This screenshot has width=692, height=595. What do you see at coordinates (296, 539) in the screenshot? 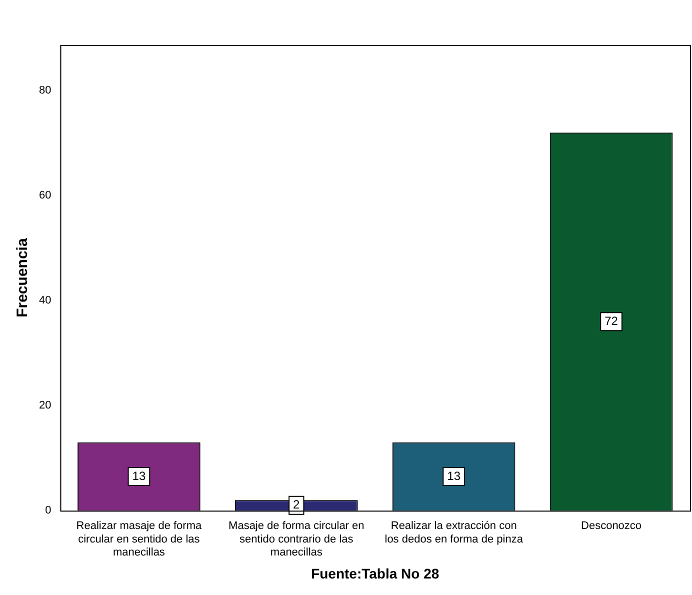
I see `x-tick-label: Masaje de forma circular en sentido contrario de las manecillas` at bounding box center [296, 539].